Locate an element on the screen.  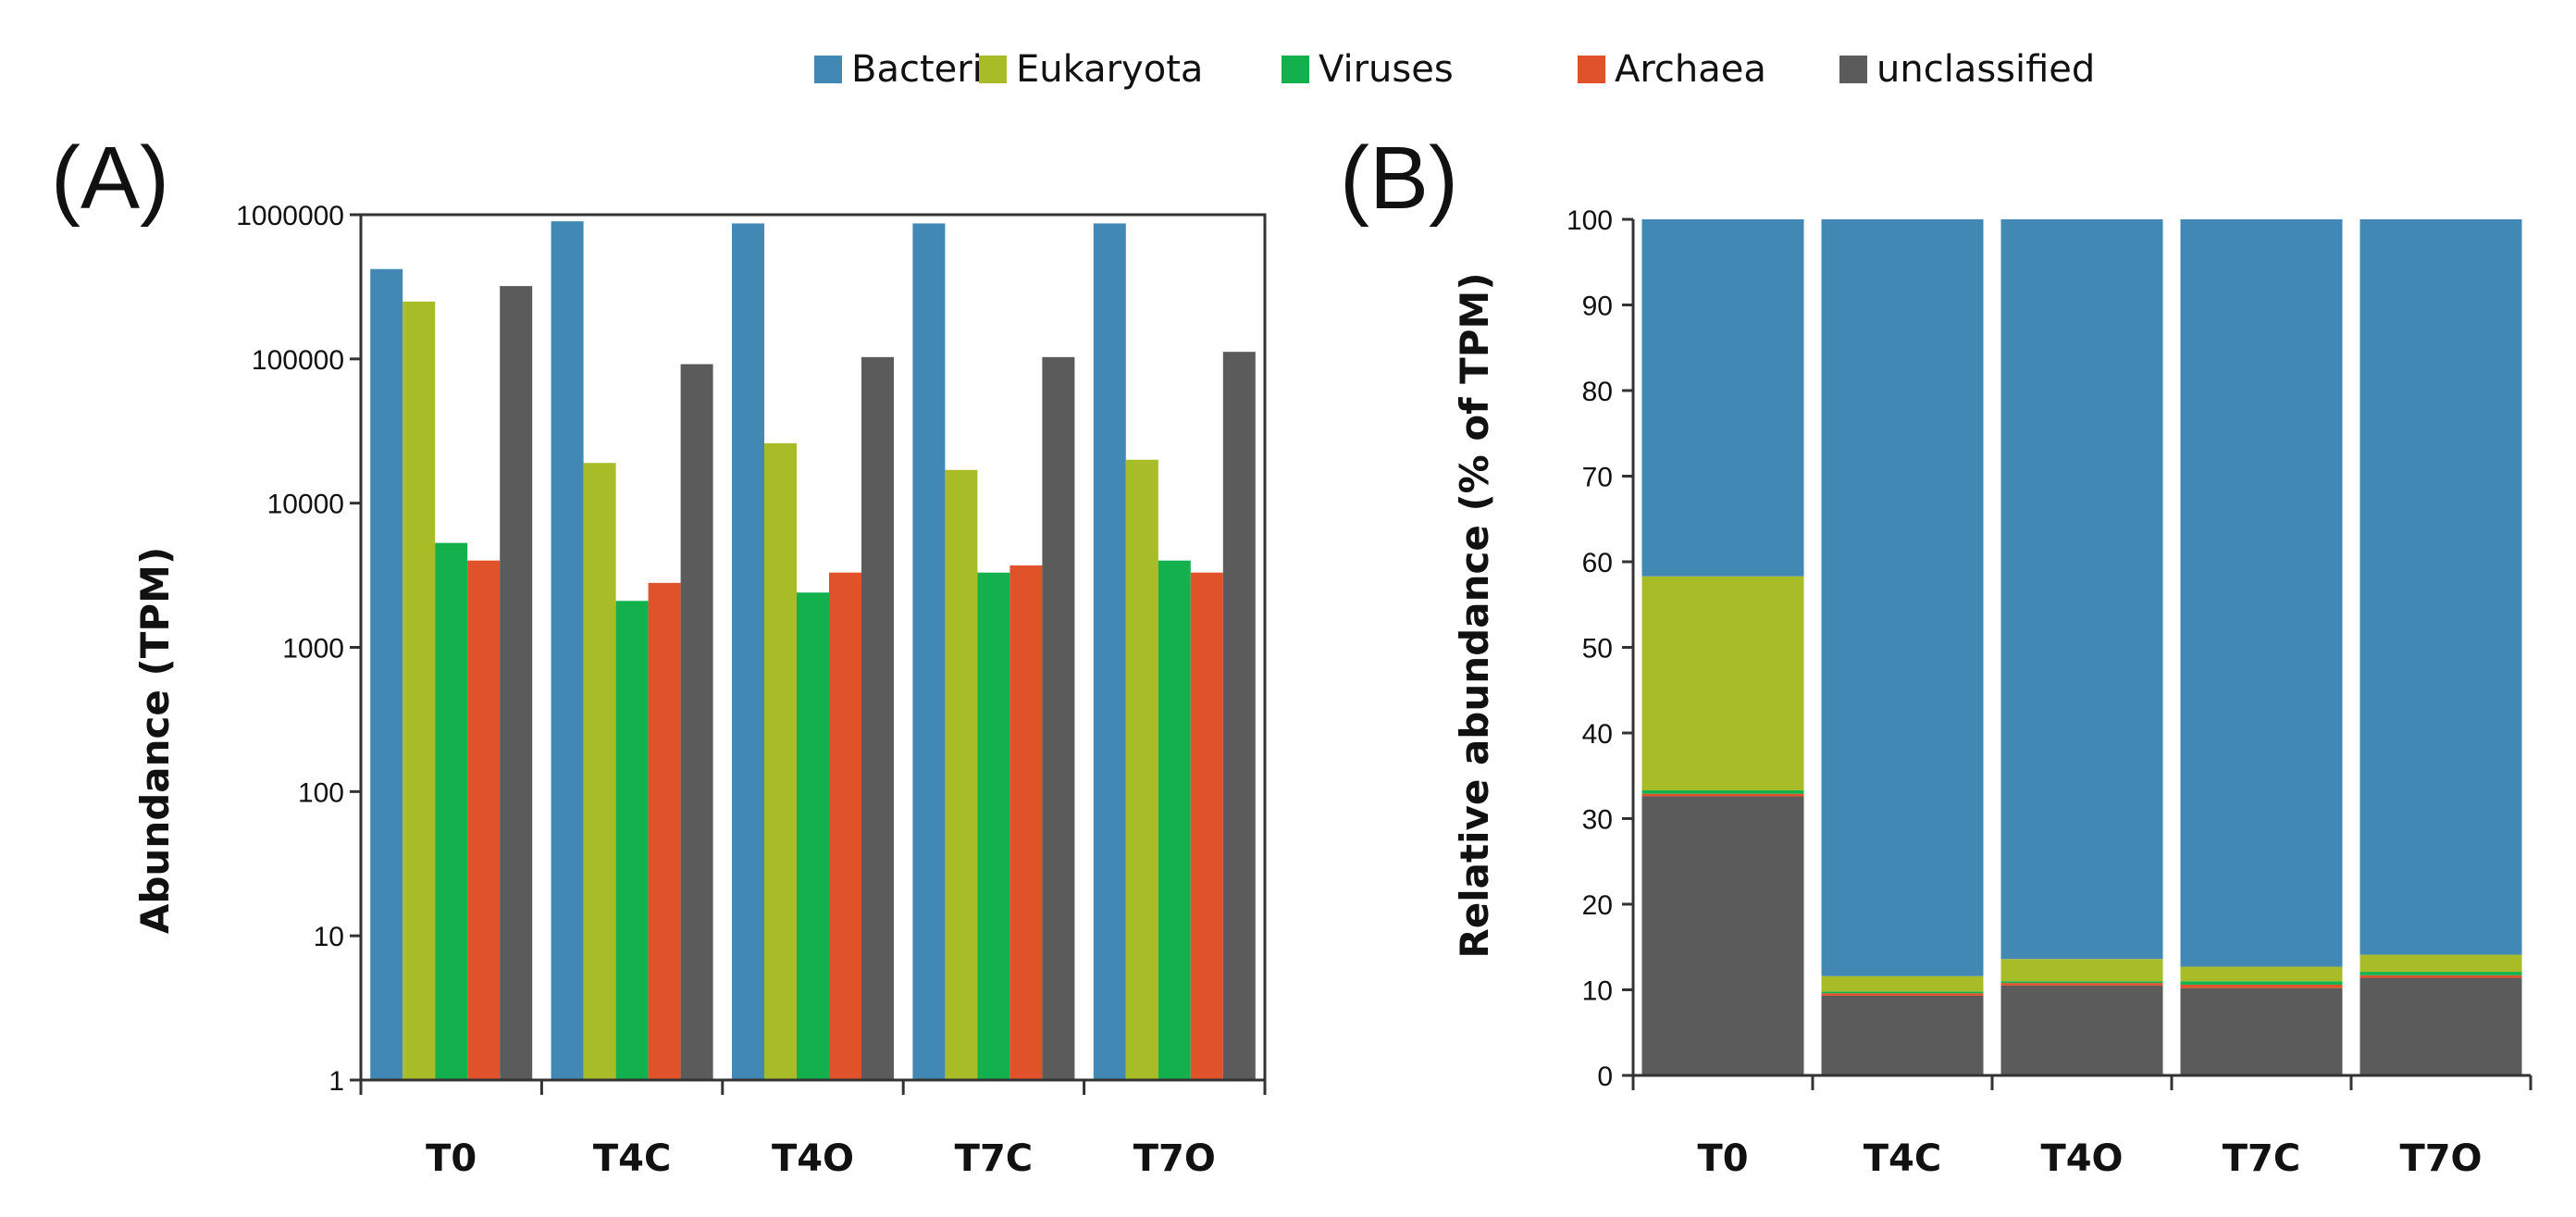
panel-a-bar-viruses-t7c is located at coordinates (994, 826).